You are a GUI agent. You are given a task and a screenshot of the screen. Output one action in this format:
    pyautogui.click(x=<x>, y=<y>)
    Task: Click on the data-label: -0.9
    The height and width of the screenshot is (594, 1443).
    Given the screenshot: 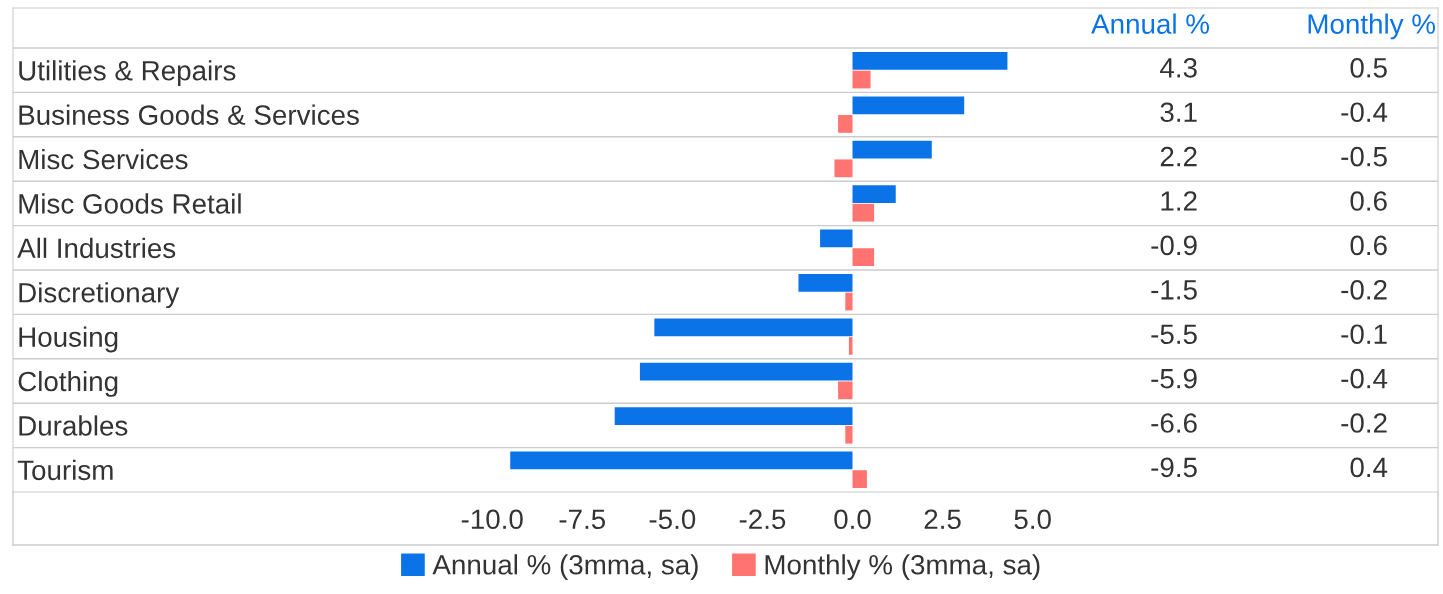 What is the action you would take?
    pyautogui.click(x=1174, y=245)
    